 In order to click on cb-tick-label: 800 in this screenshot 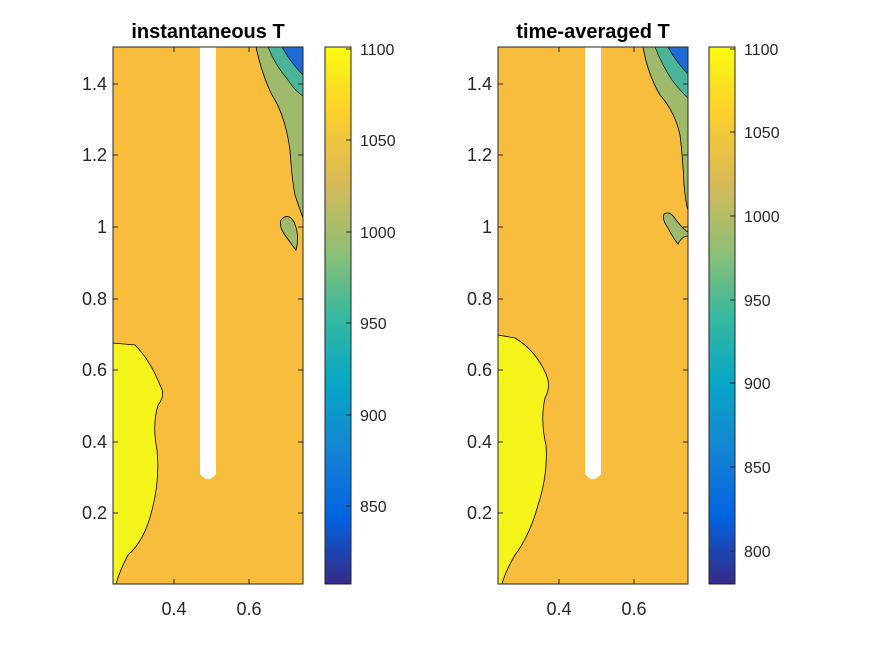, I will do `click(757, 552)`.